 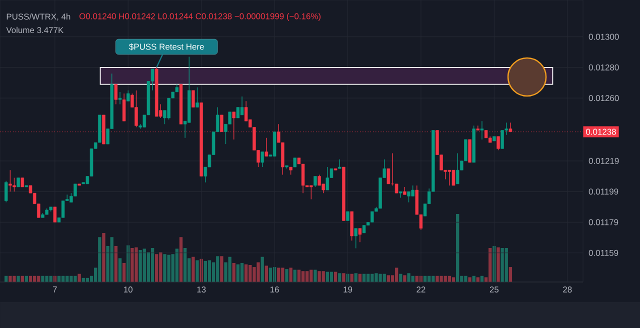 What do you see at coordinates (603, 191) in the screenshot?
I see `y-tick-label: 0.01199` at bounding box center [603, 191].